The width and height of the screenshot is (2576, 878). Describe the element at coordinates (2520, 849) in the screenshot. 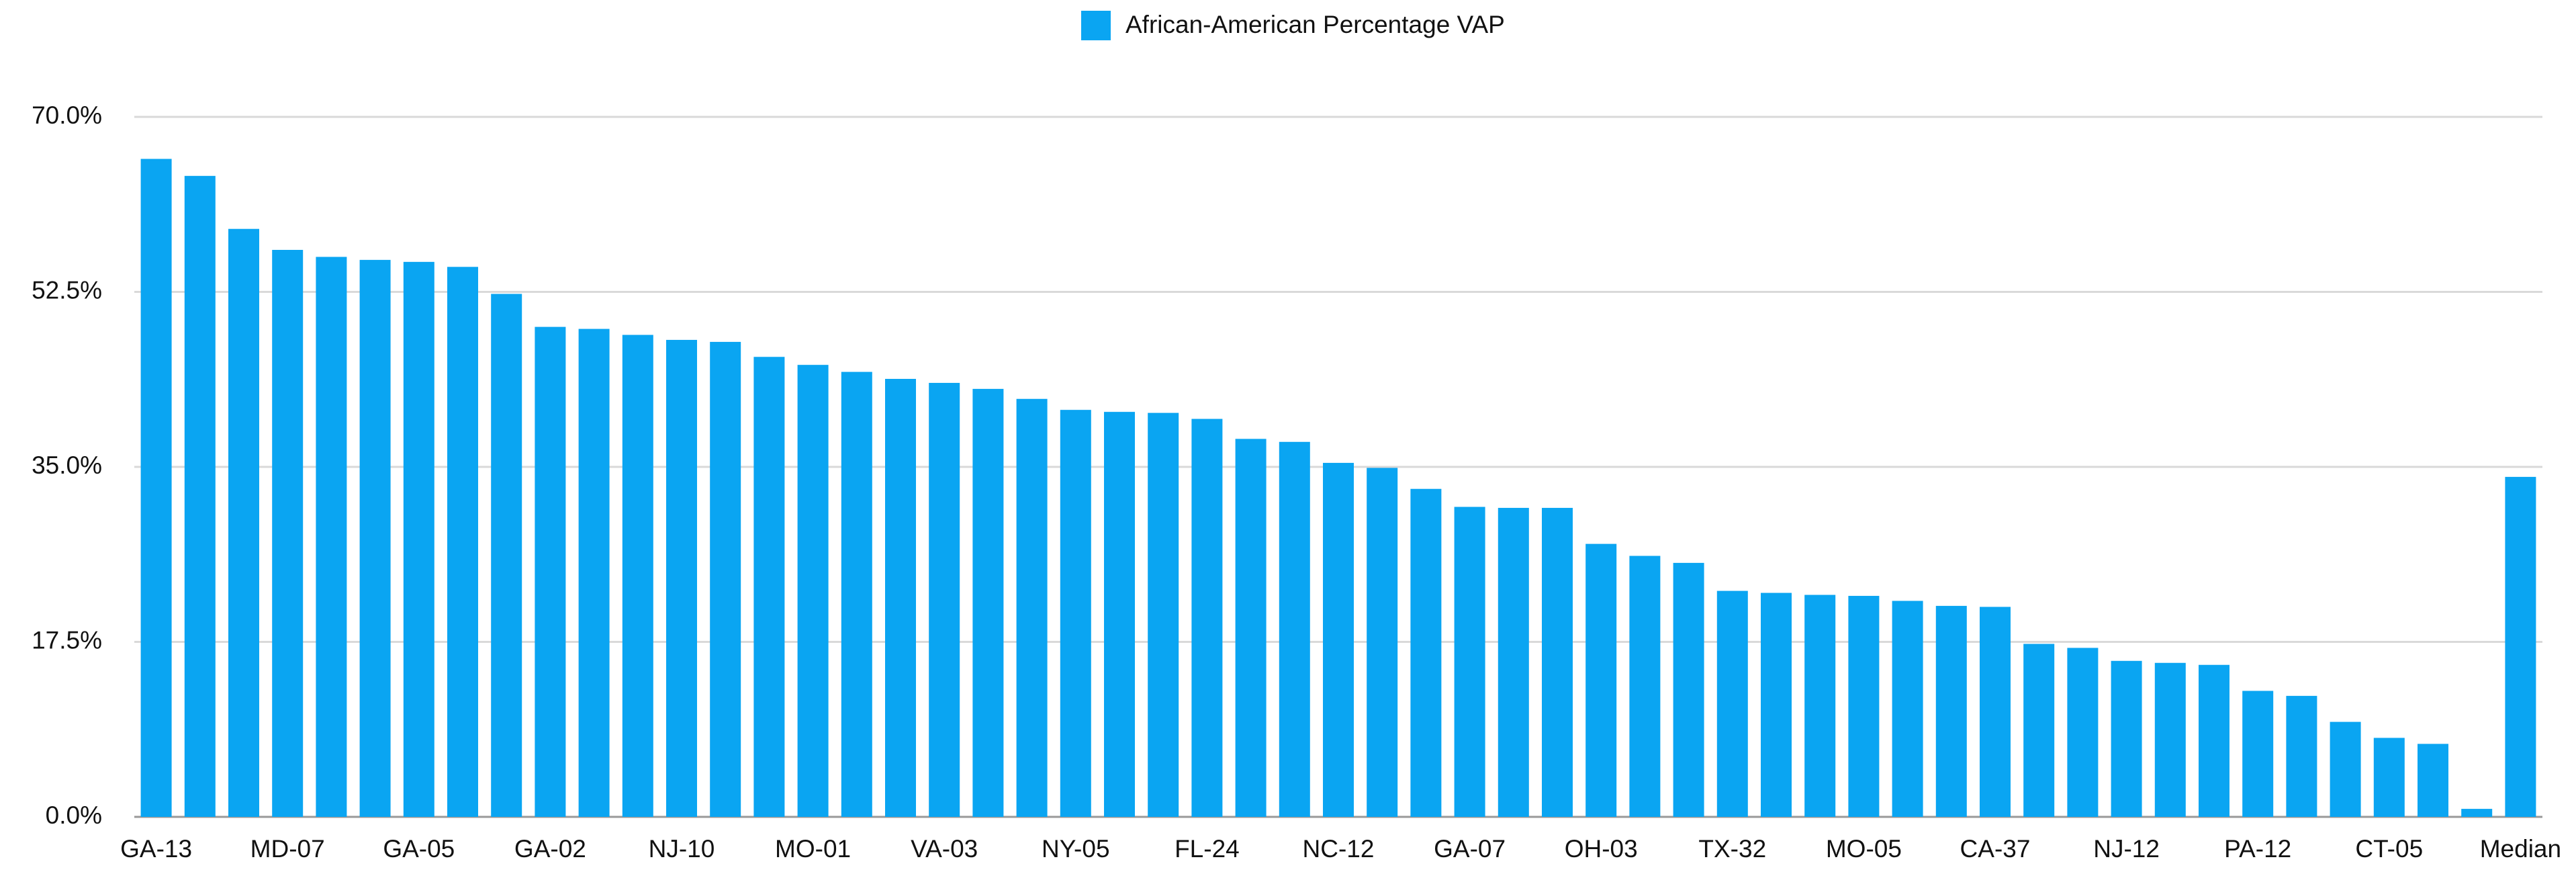

I see `x-tick-label: Median` at that location.